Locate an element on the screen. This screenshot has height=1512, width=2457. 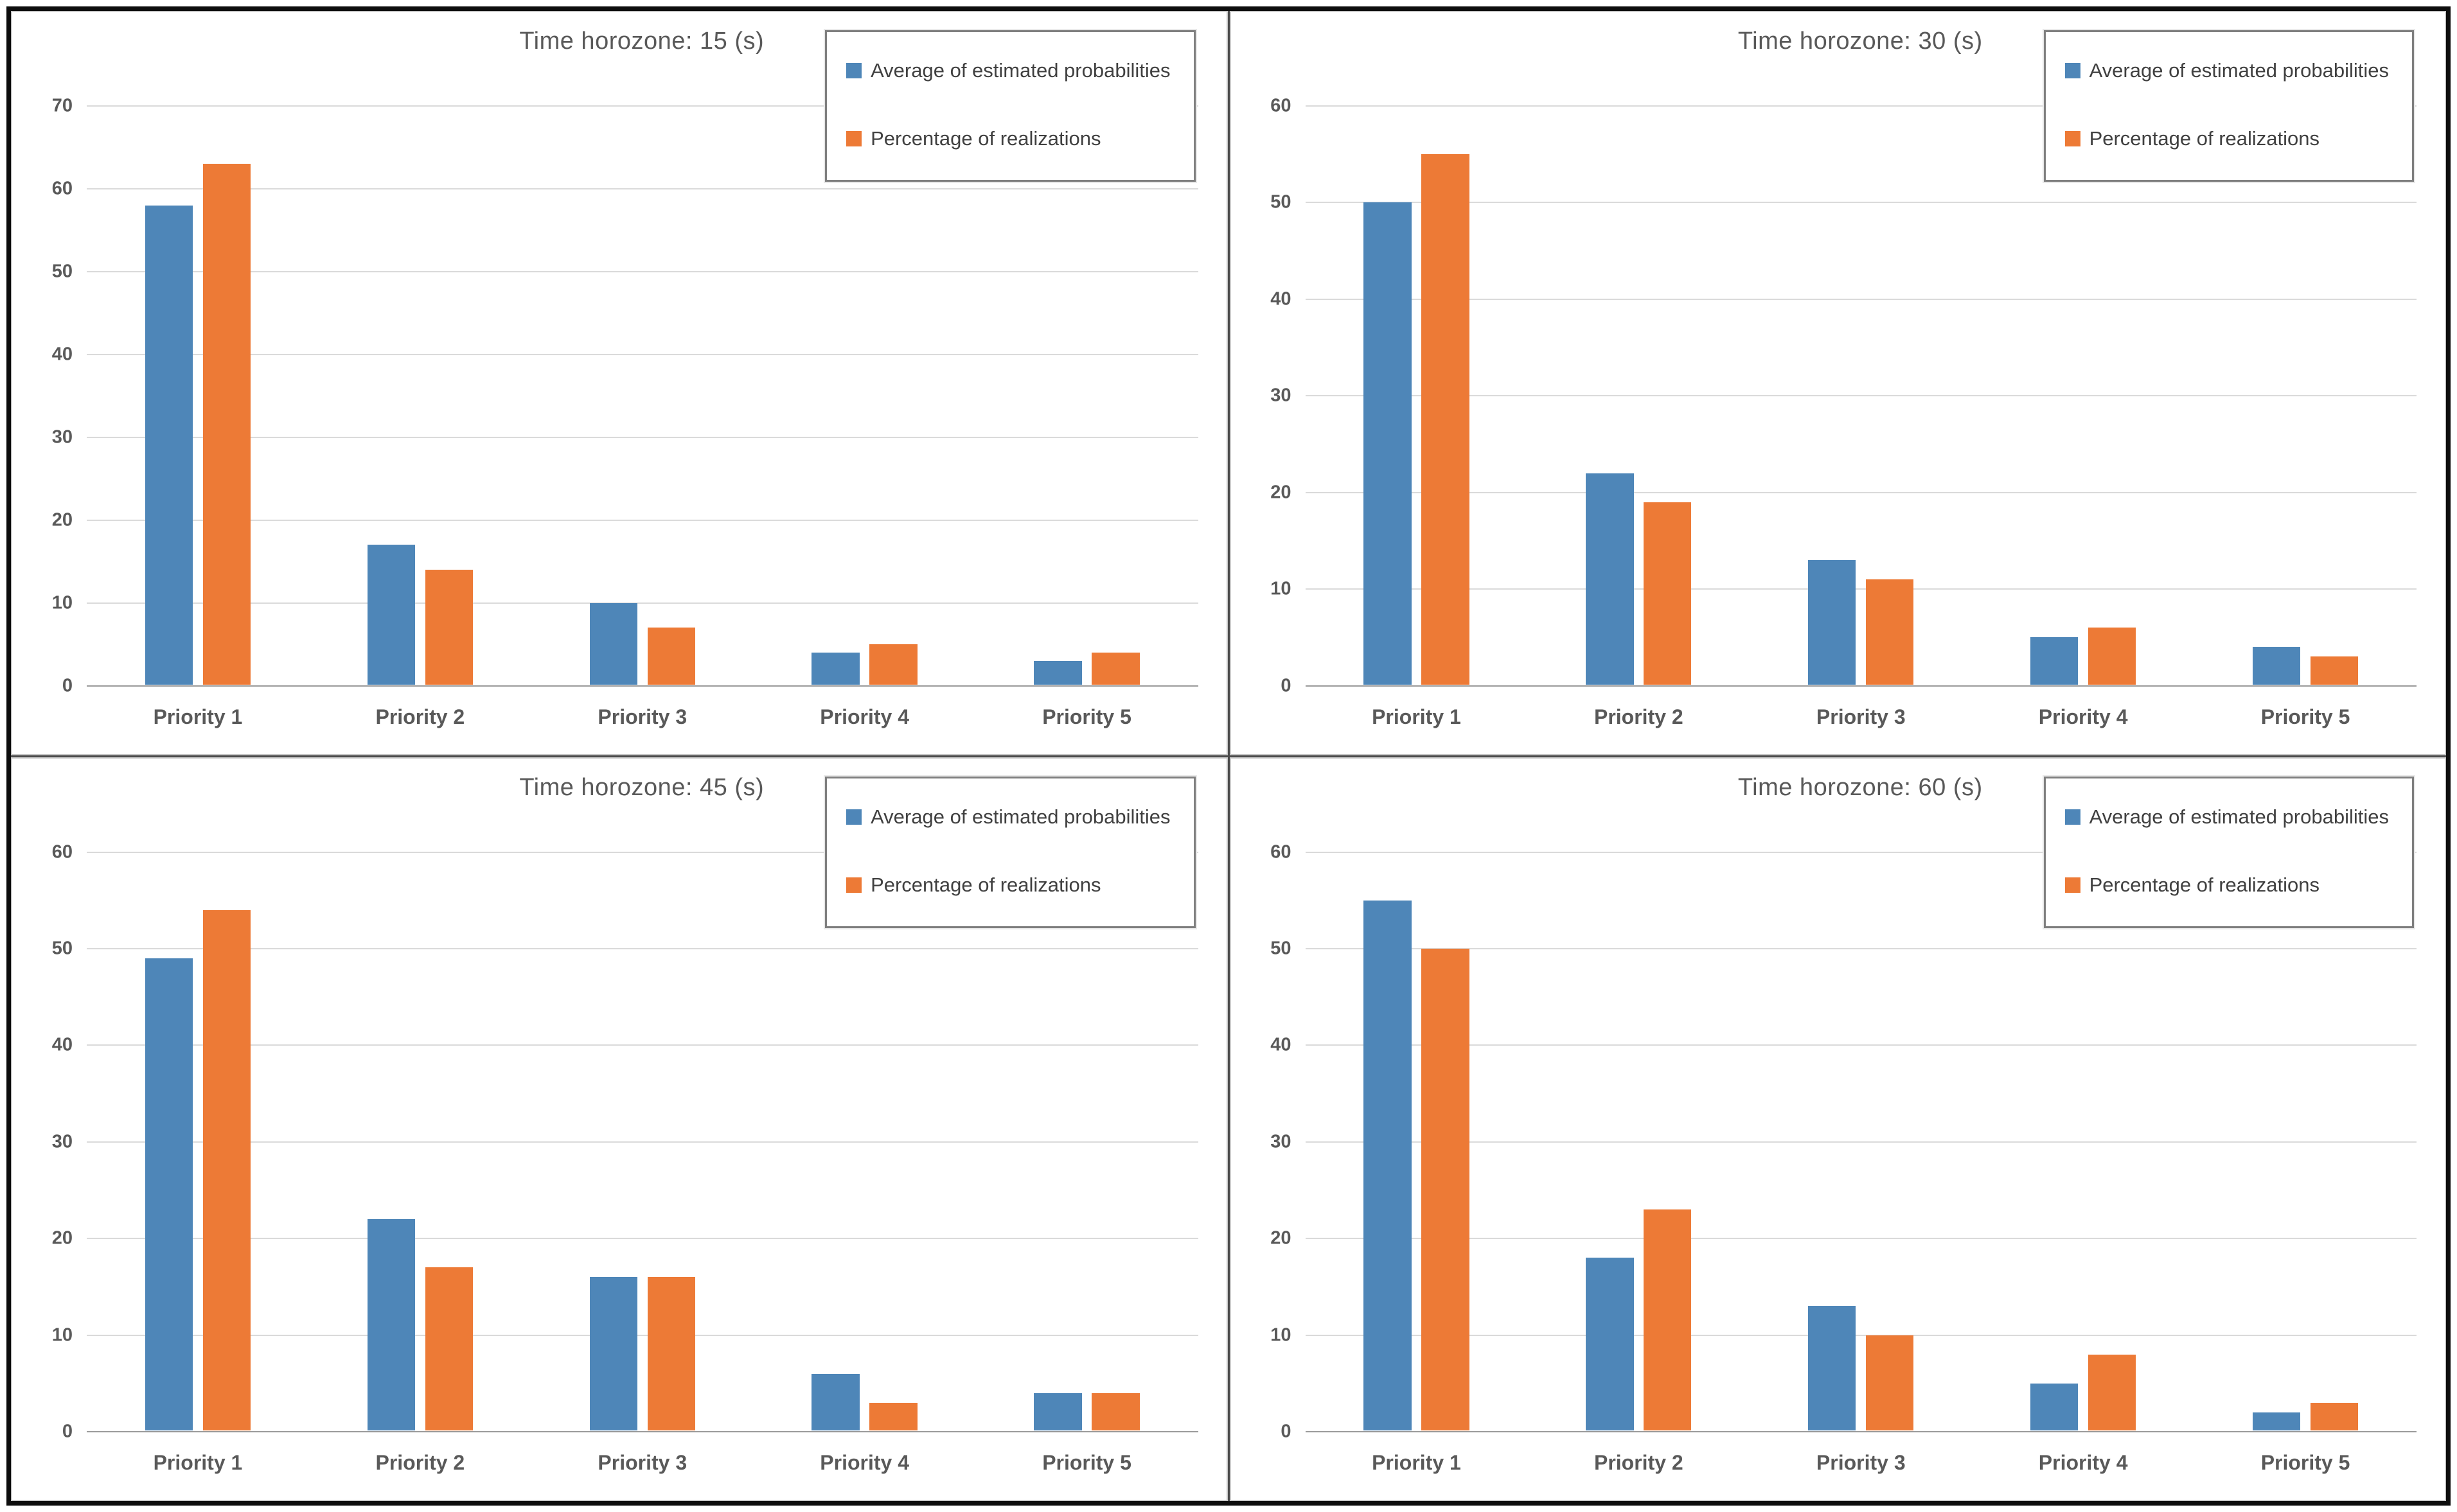
x-category-label: Priority 3 is located at coordinates (1861, 1462).